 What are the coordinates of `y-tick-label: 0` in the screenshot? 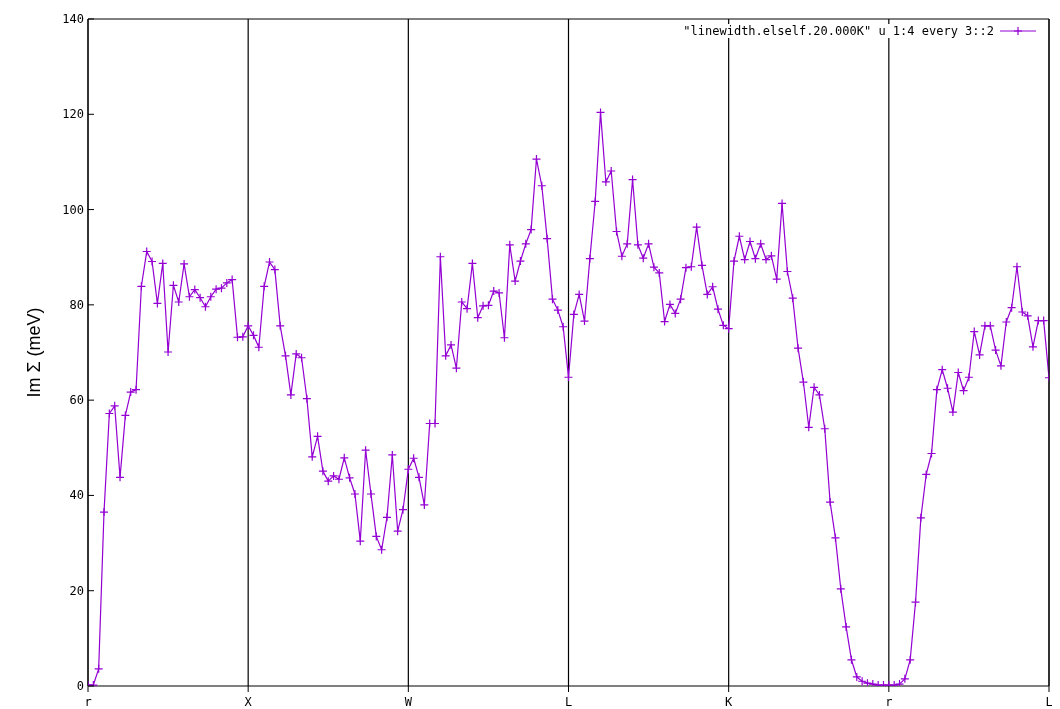 It's located at (80, 686).